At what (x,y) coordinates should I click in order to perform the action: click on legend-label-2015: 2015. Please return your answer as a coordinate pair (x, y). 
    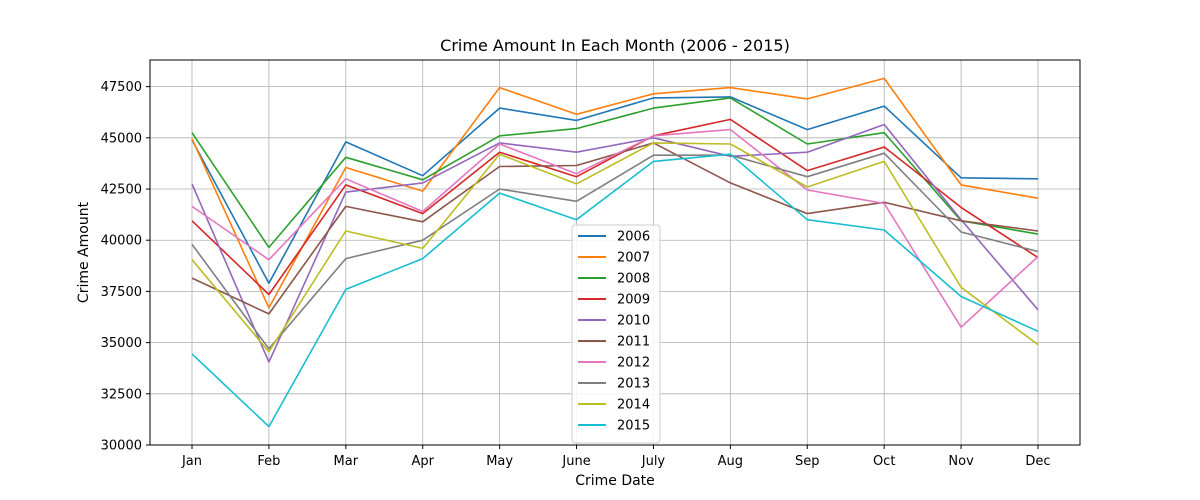
    Looking at the image, I should click on (633, 426).